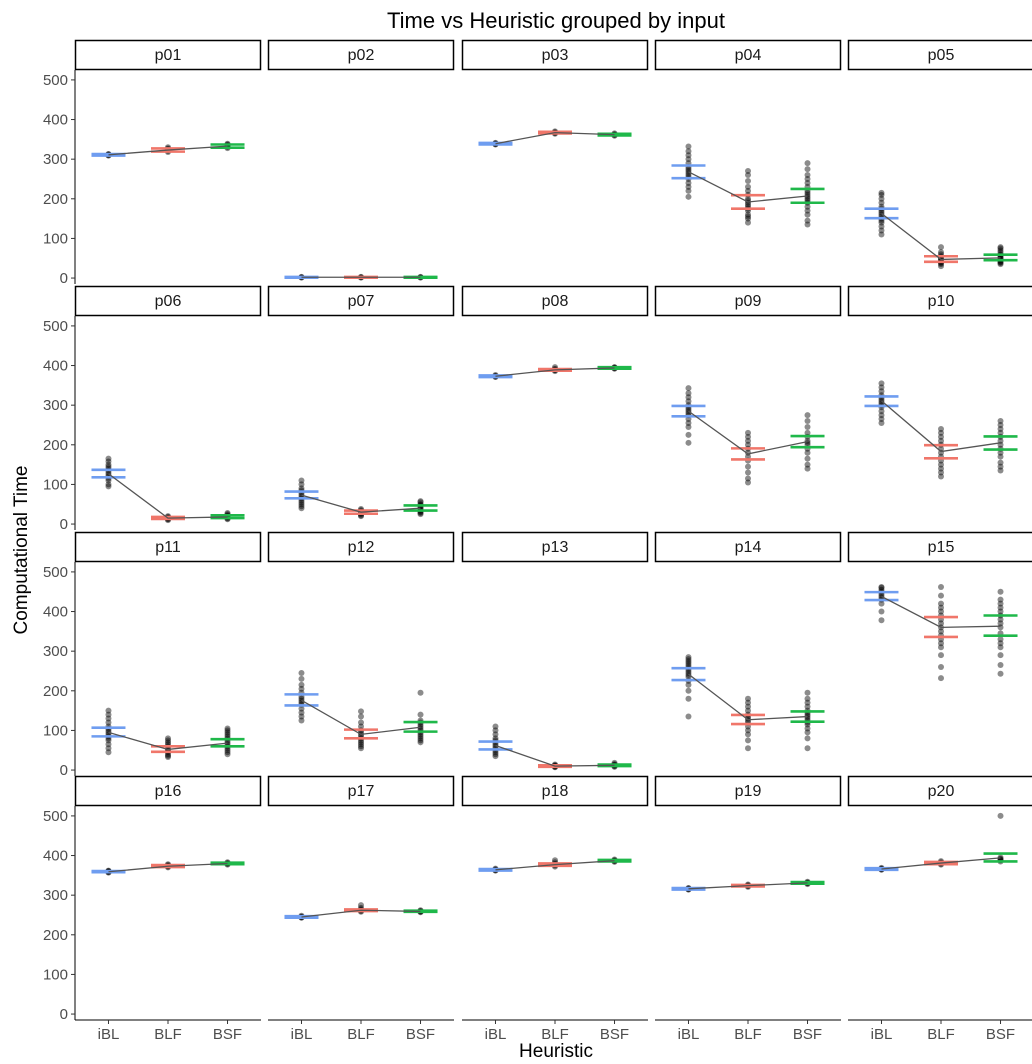 The width and height of the screenshot is (1032, 1064). I want to click on panel-p16: p16 0 100 200 300 400 500 iBL BLF BSF, so click(152, 909).